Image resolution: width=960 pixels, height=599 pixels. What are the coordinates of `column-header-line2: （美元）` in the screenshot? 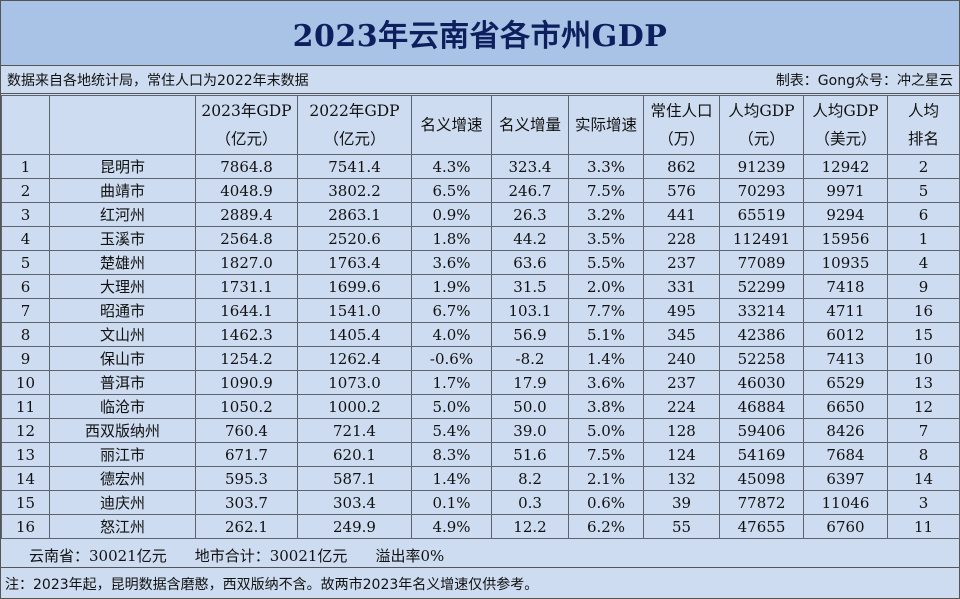 It's located at (845, 139).